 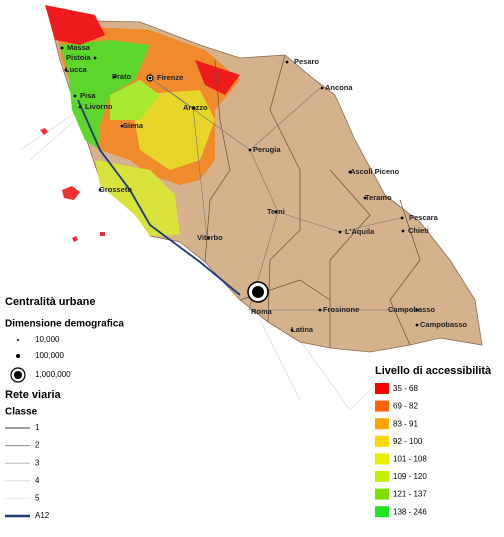 I want to click on class-label: 35 - 68, so click(x=405, y=388).